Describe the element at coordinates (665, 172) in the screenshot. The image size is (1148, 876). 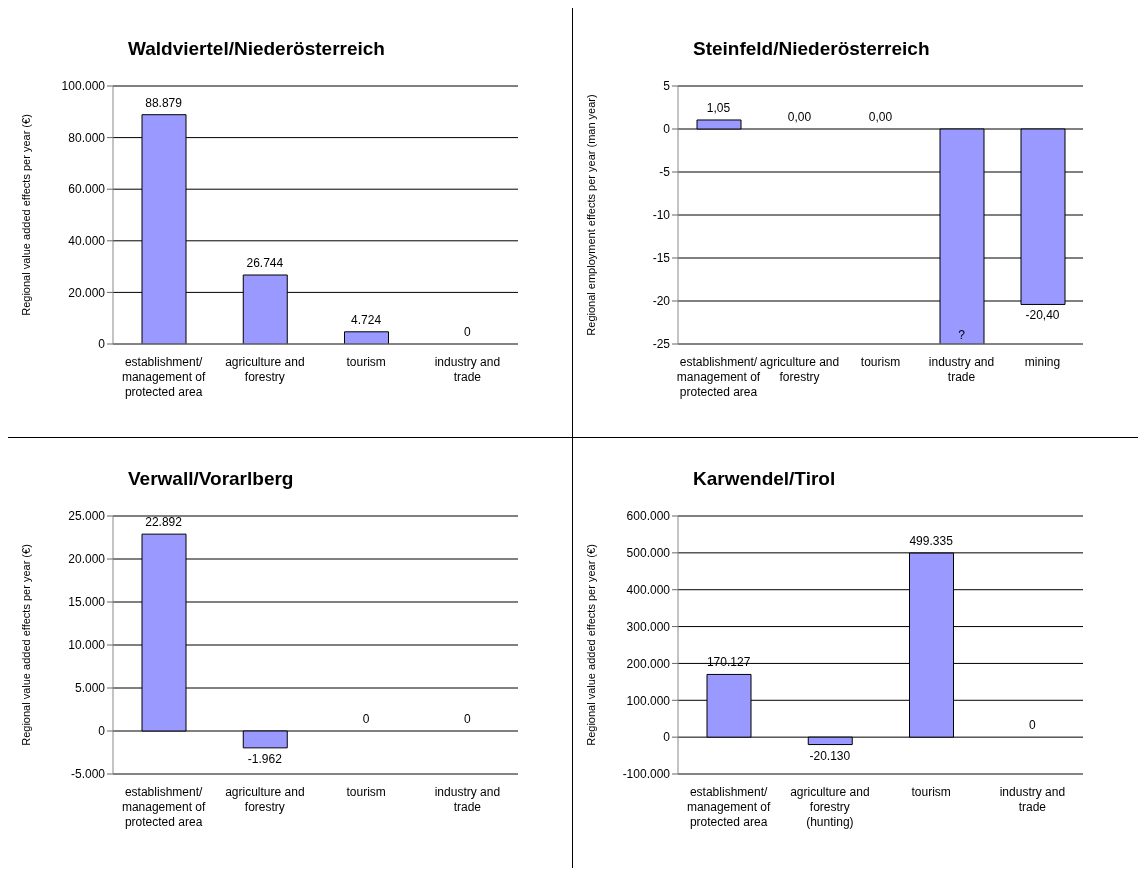
I see `y-tick-label: -5` at that location.